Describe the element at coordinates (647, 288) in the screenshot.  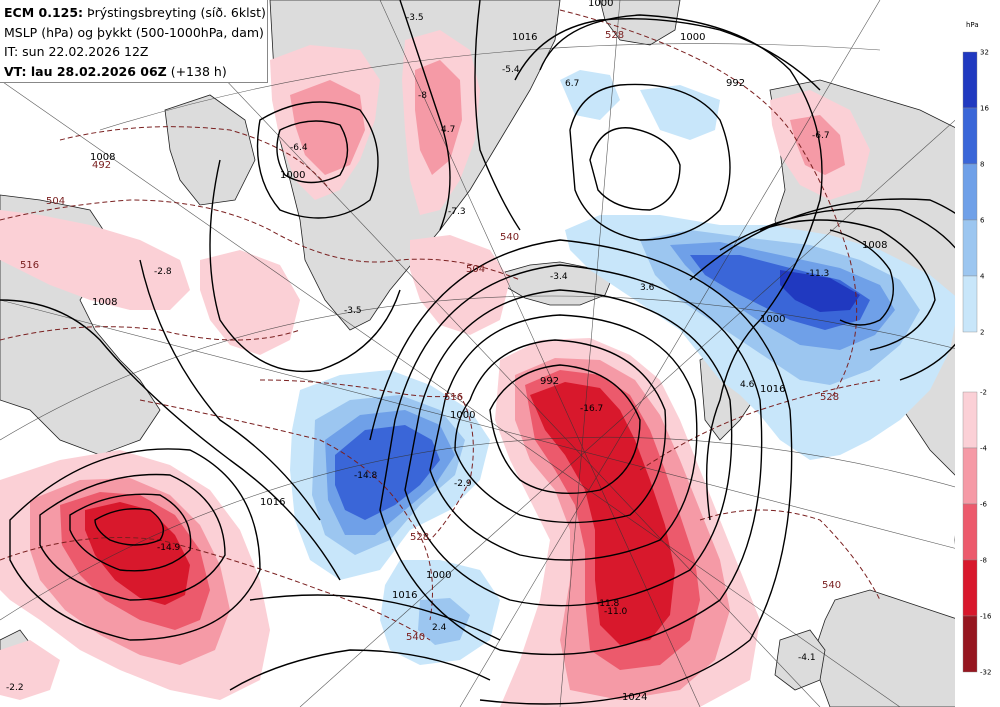
I see `value-label: 3.6` at that location.